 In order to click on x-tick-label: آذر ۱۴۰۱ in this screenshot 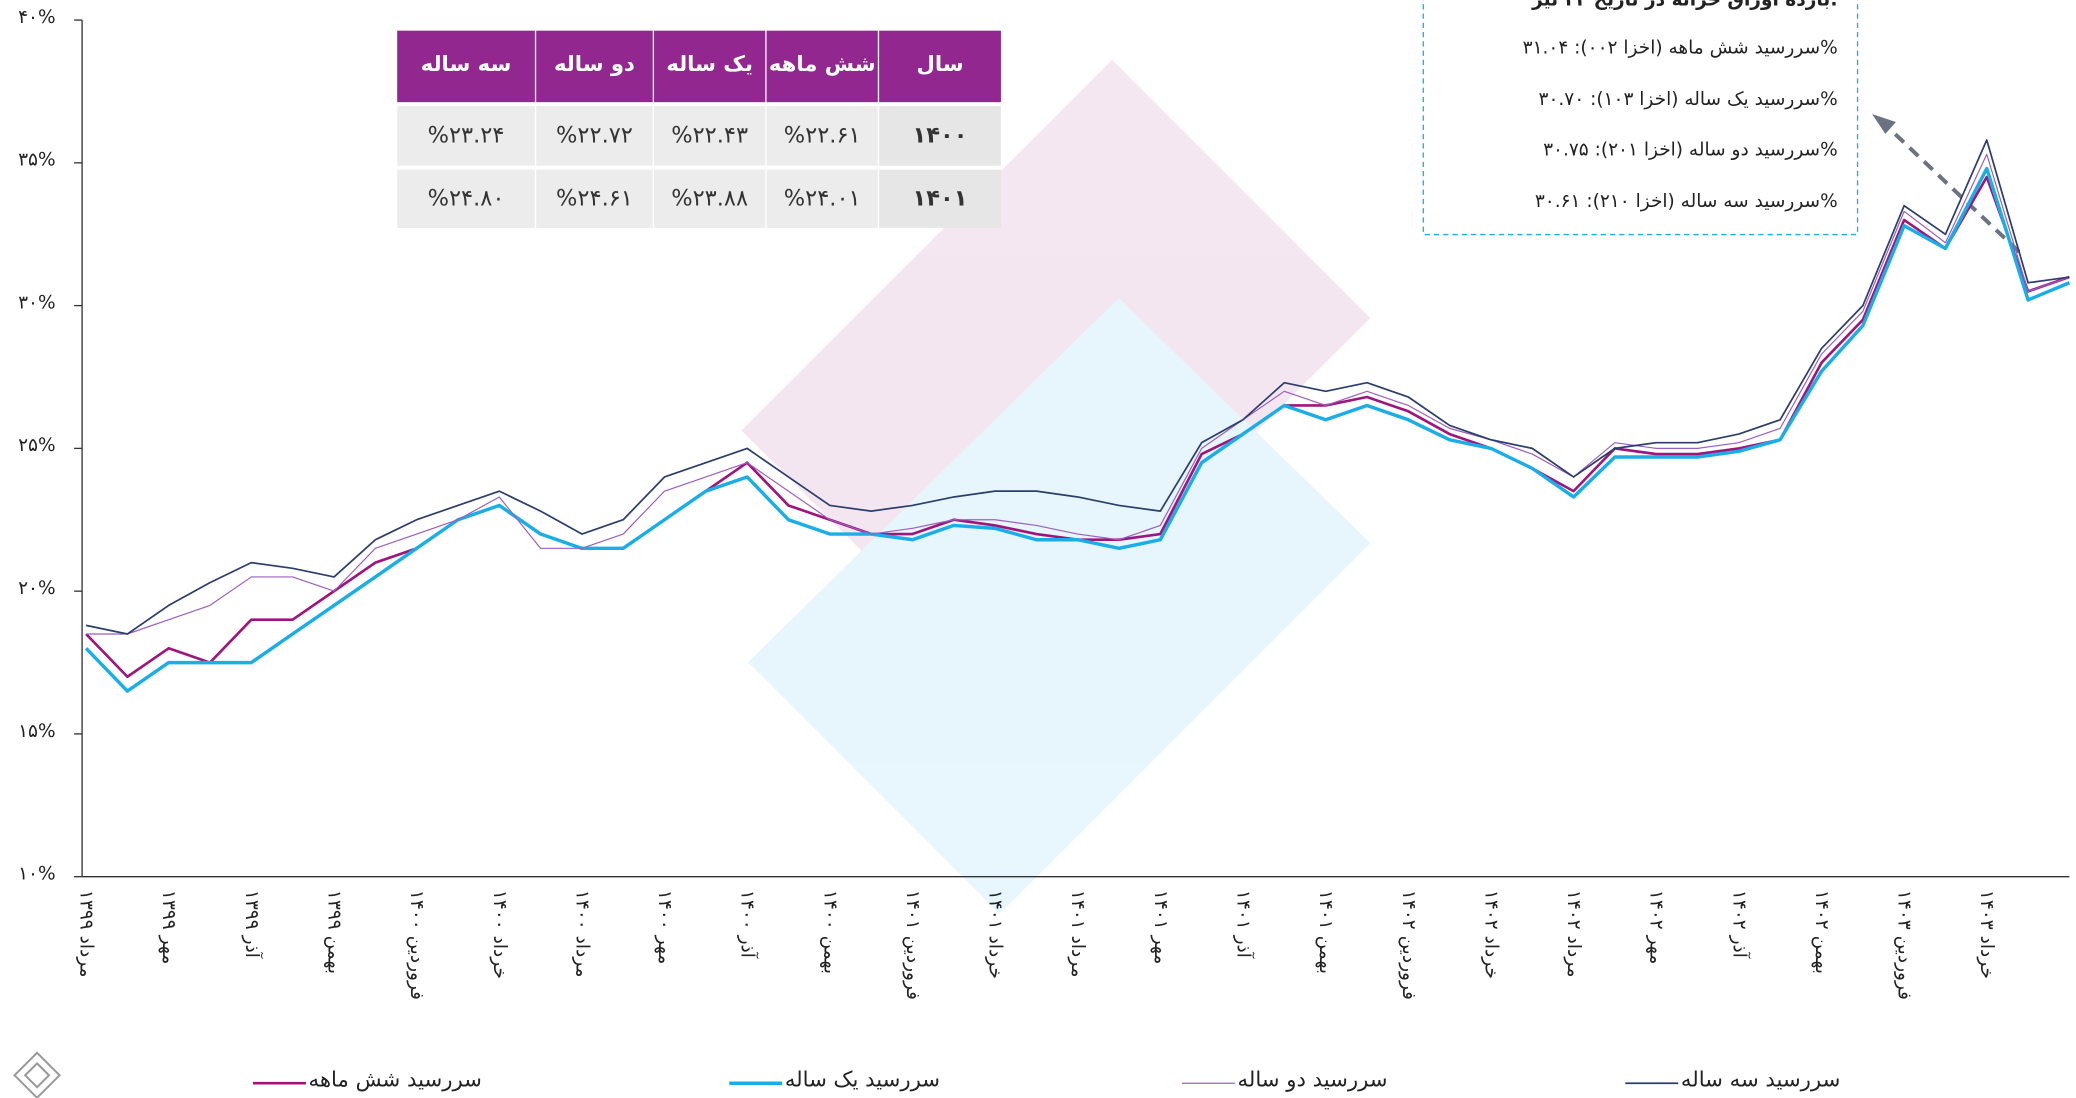, I will do `click(1243, 924)`.